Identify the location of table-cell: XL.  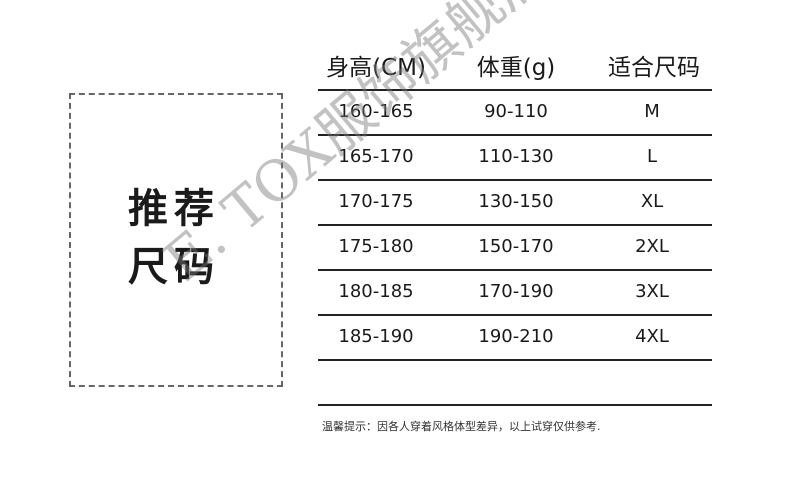
(652, 201).